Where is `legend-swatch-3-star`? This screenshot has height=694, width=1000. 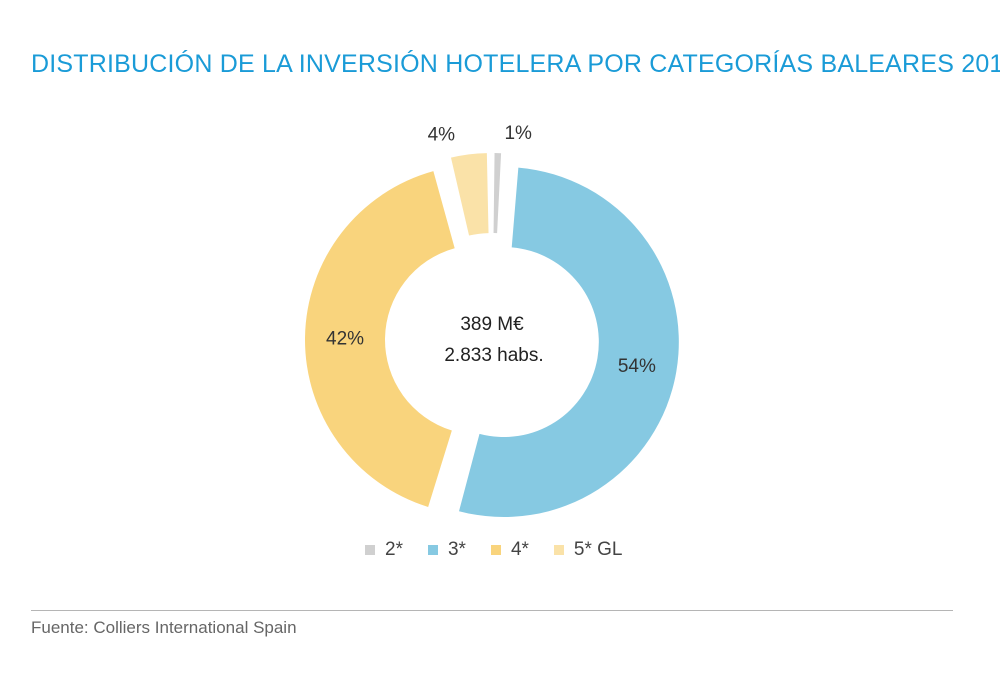
legend-swatch-3-star is located at coordinates (432, 550).